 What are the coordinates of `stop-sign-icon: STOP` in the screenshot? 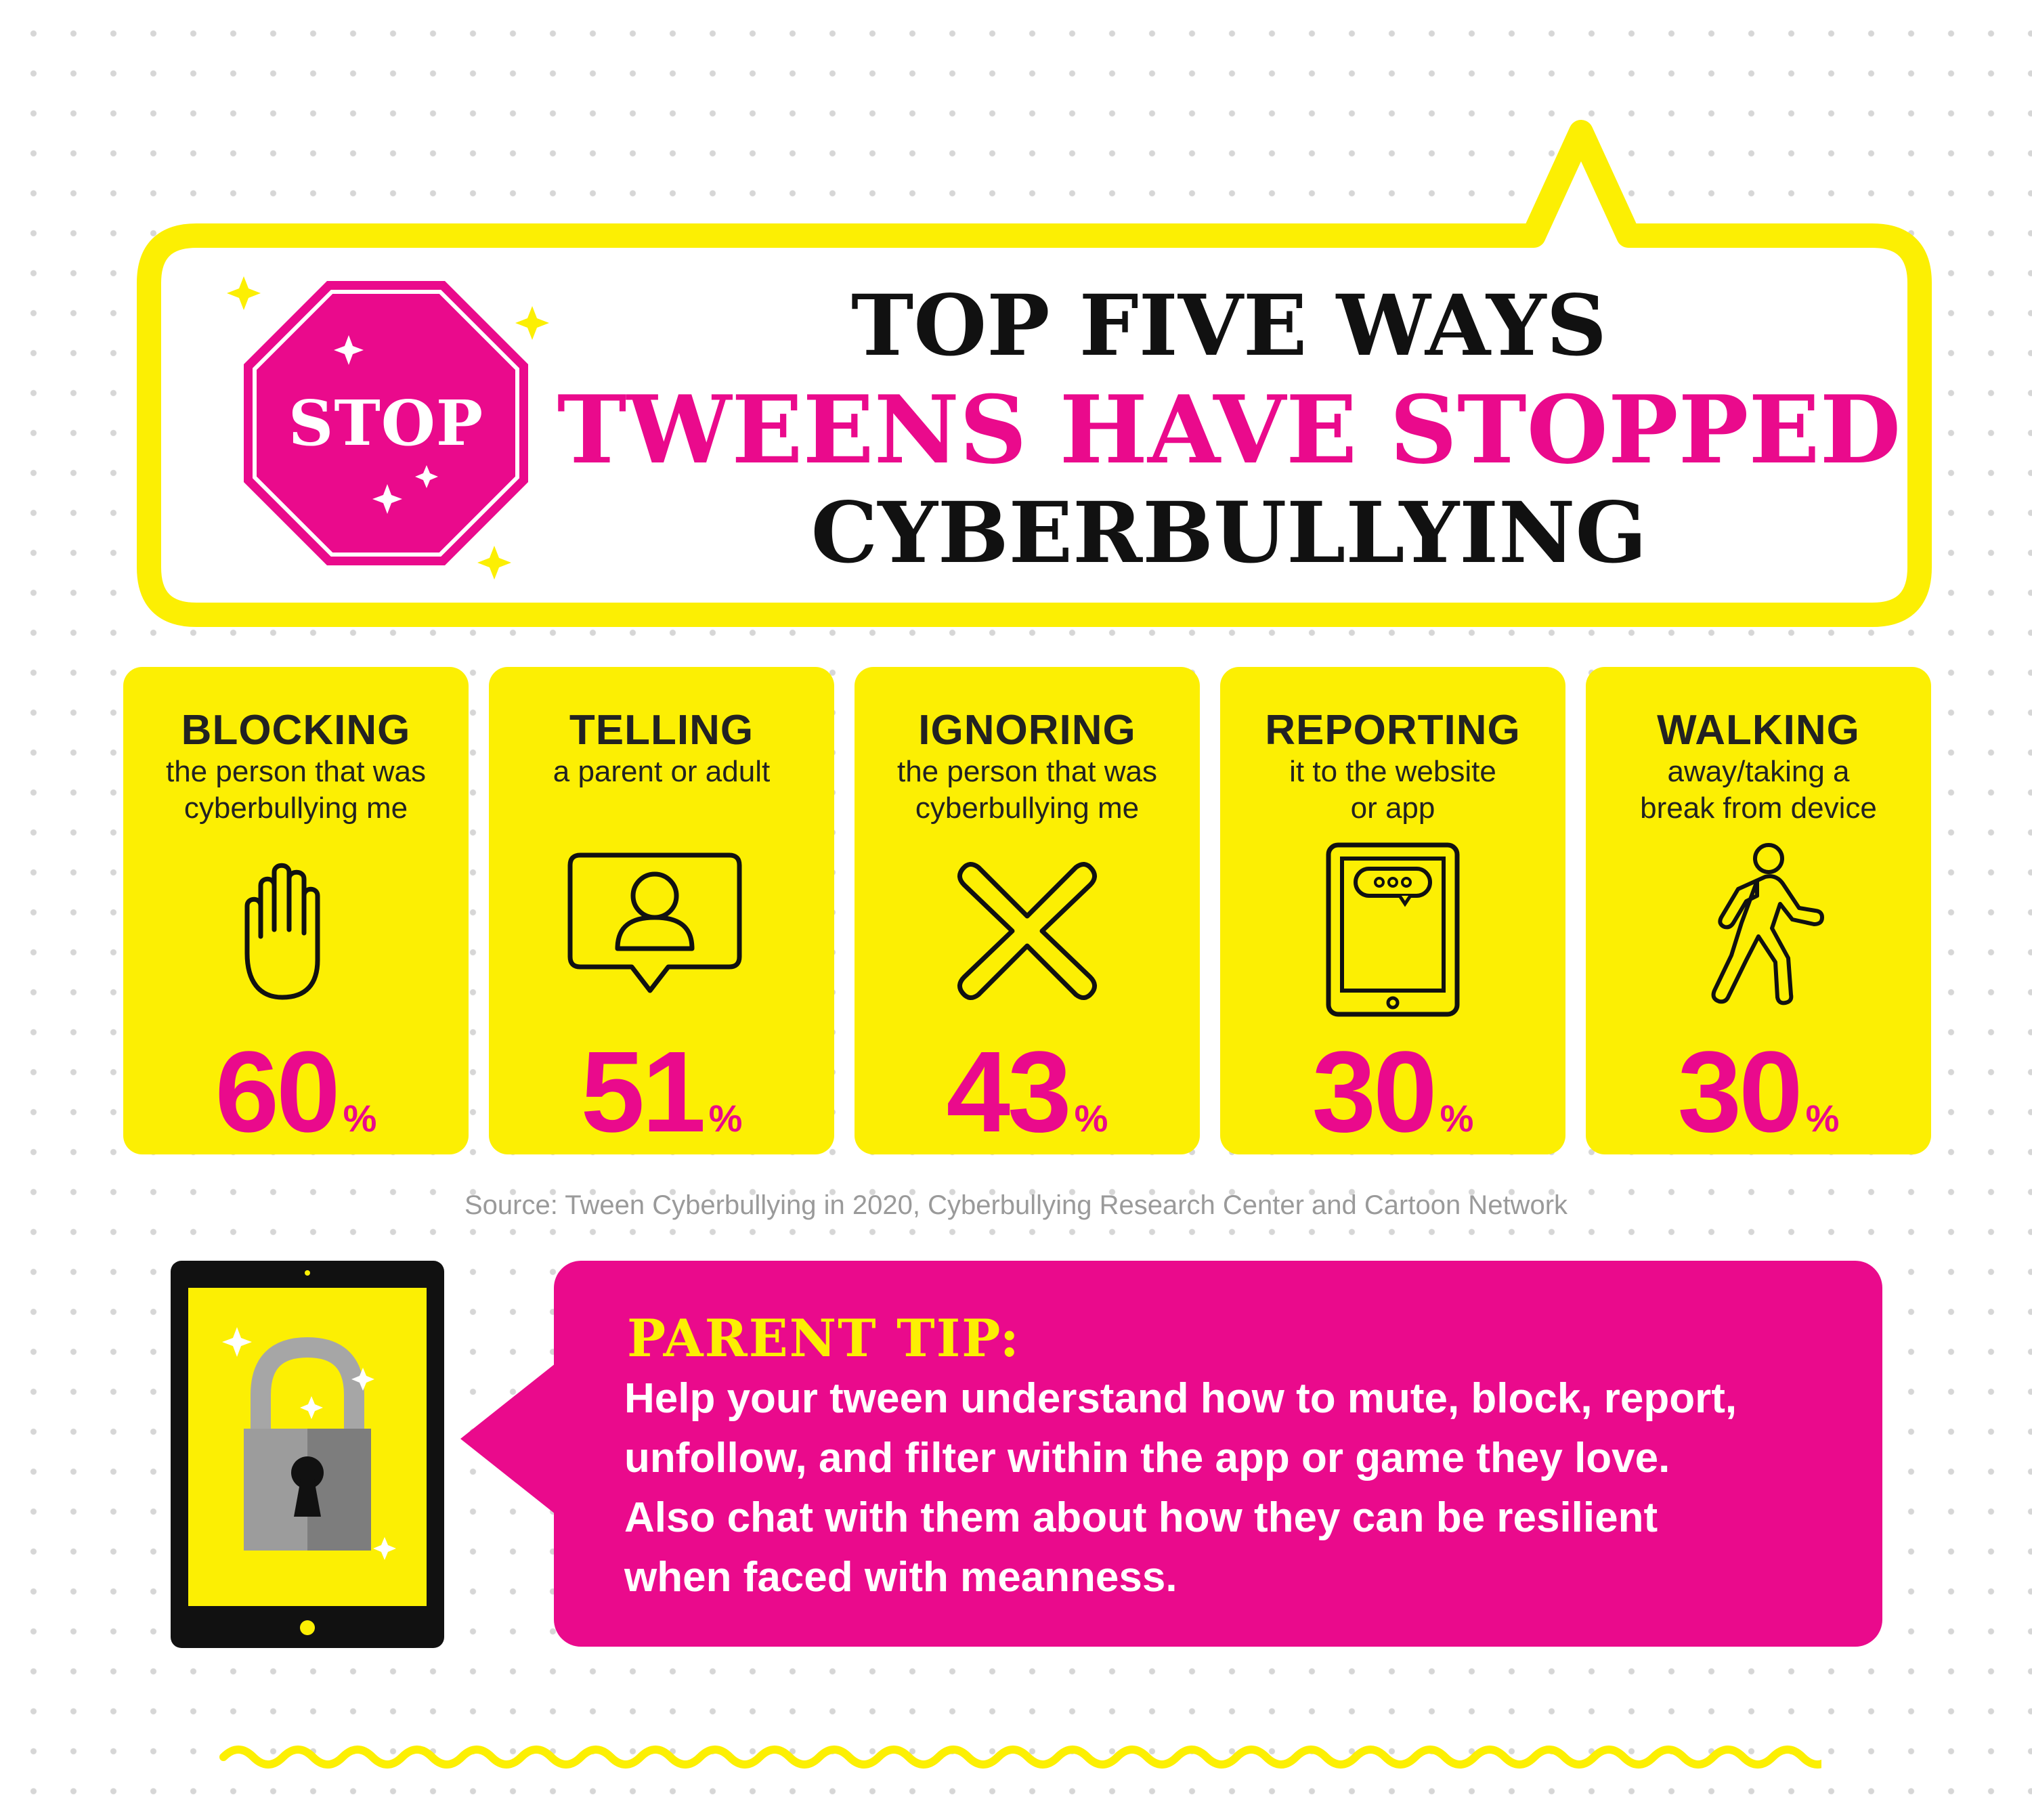 It's located at (386, 423).